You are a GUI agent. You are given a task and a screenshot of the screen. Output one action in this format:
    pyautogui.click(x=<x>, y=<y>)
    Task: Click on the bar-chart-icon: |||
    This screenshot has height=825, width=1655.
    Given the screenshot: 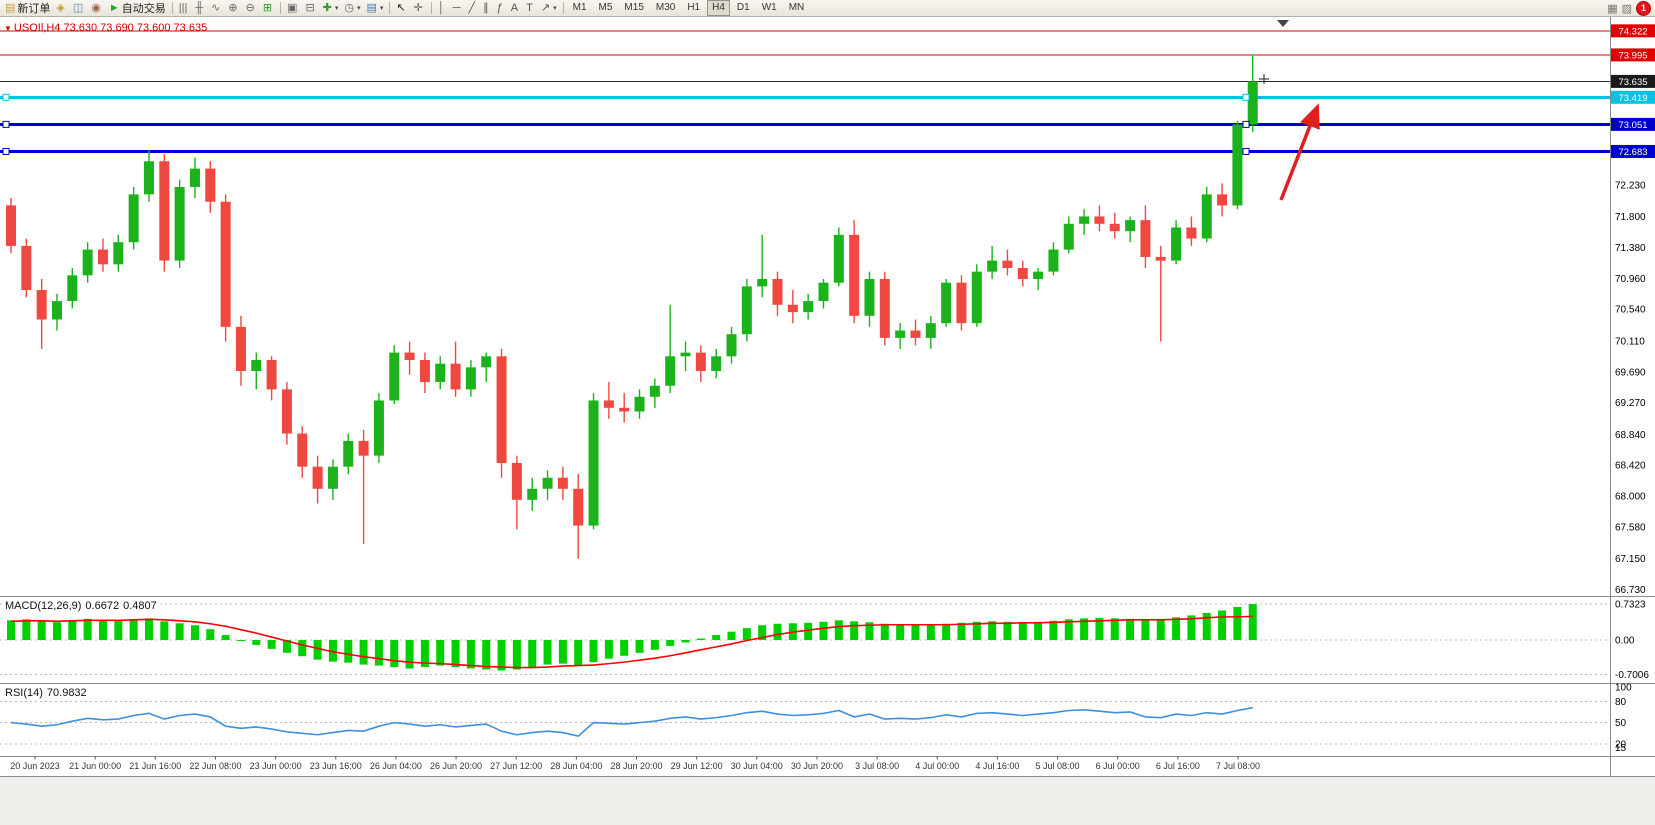 What is the action you would take?
    pyautogui.click(x=184, y=8)
    